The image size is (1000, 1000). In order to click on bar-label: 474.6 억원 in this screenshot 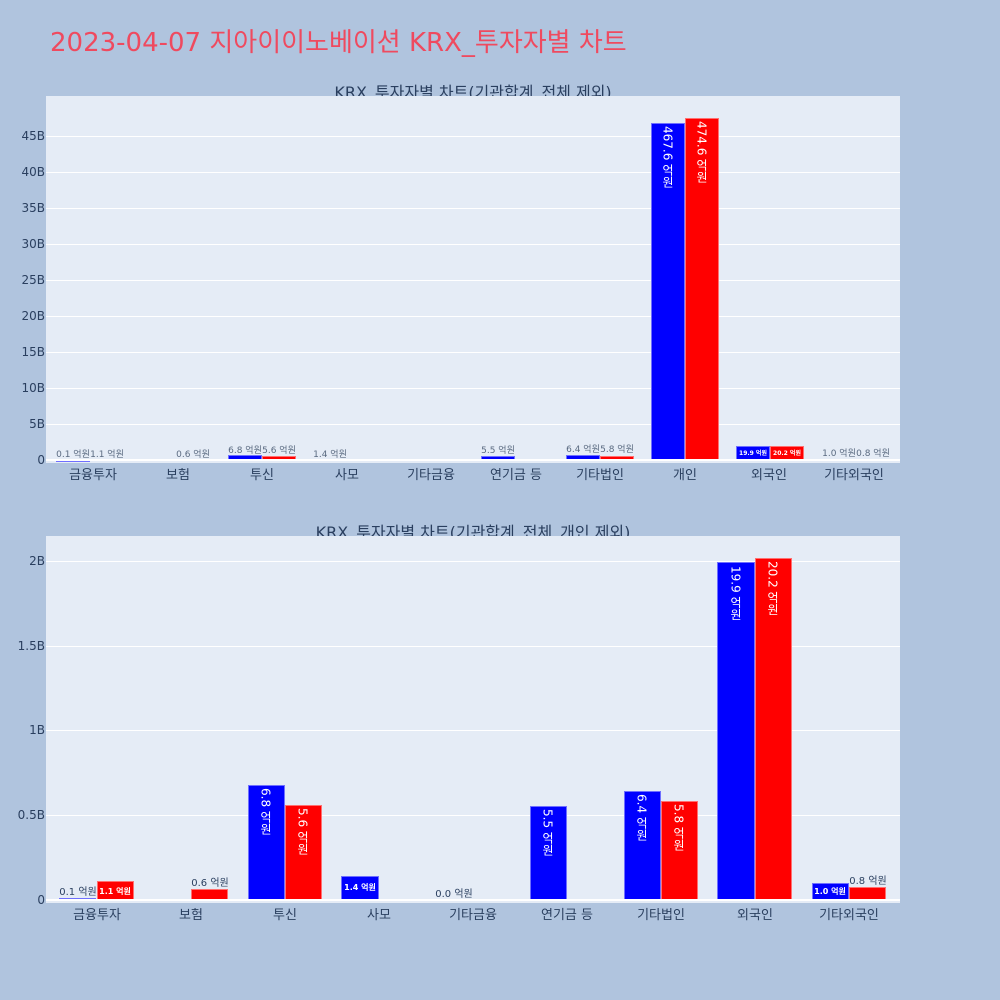, I will do `click(701, 152)`.